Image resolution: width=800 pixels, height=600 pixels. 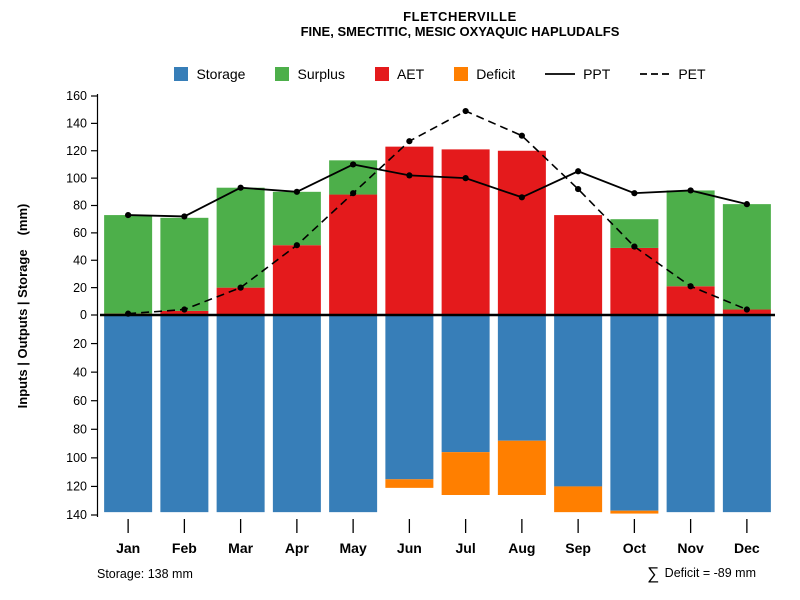 What do you see at coordinates (690, 548) in the screenshot?
I see `month-label-nov: Nov` at bounding box center [690, 548].